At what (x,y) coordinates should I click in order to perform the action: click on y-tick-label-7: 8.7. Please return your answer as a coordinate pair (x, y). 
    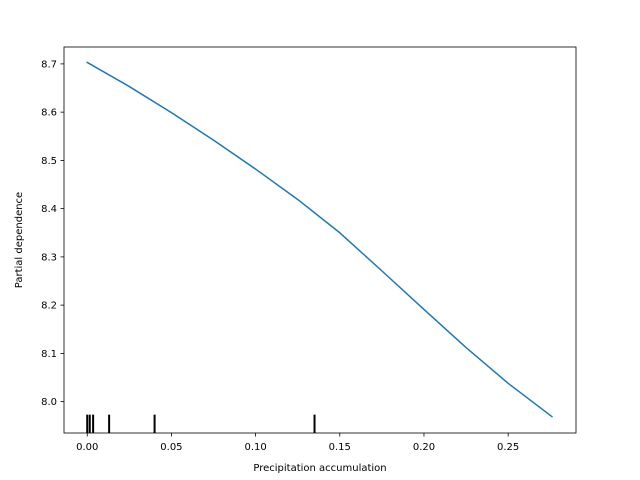
    Looking at the image, I should click on (49, 64).